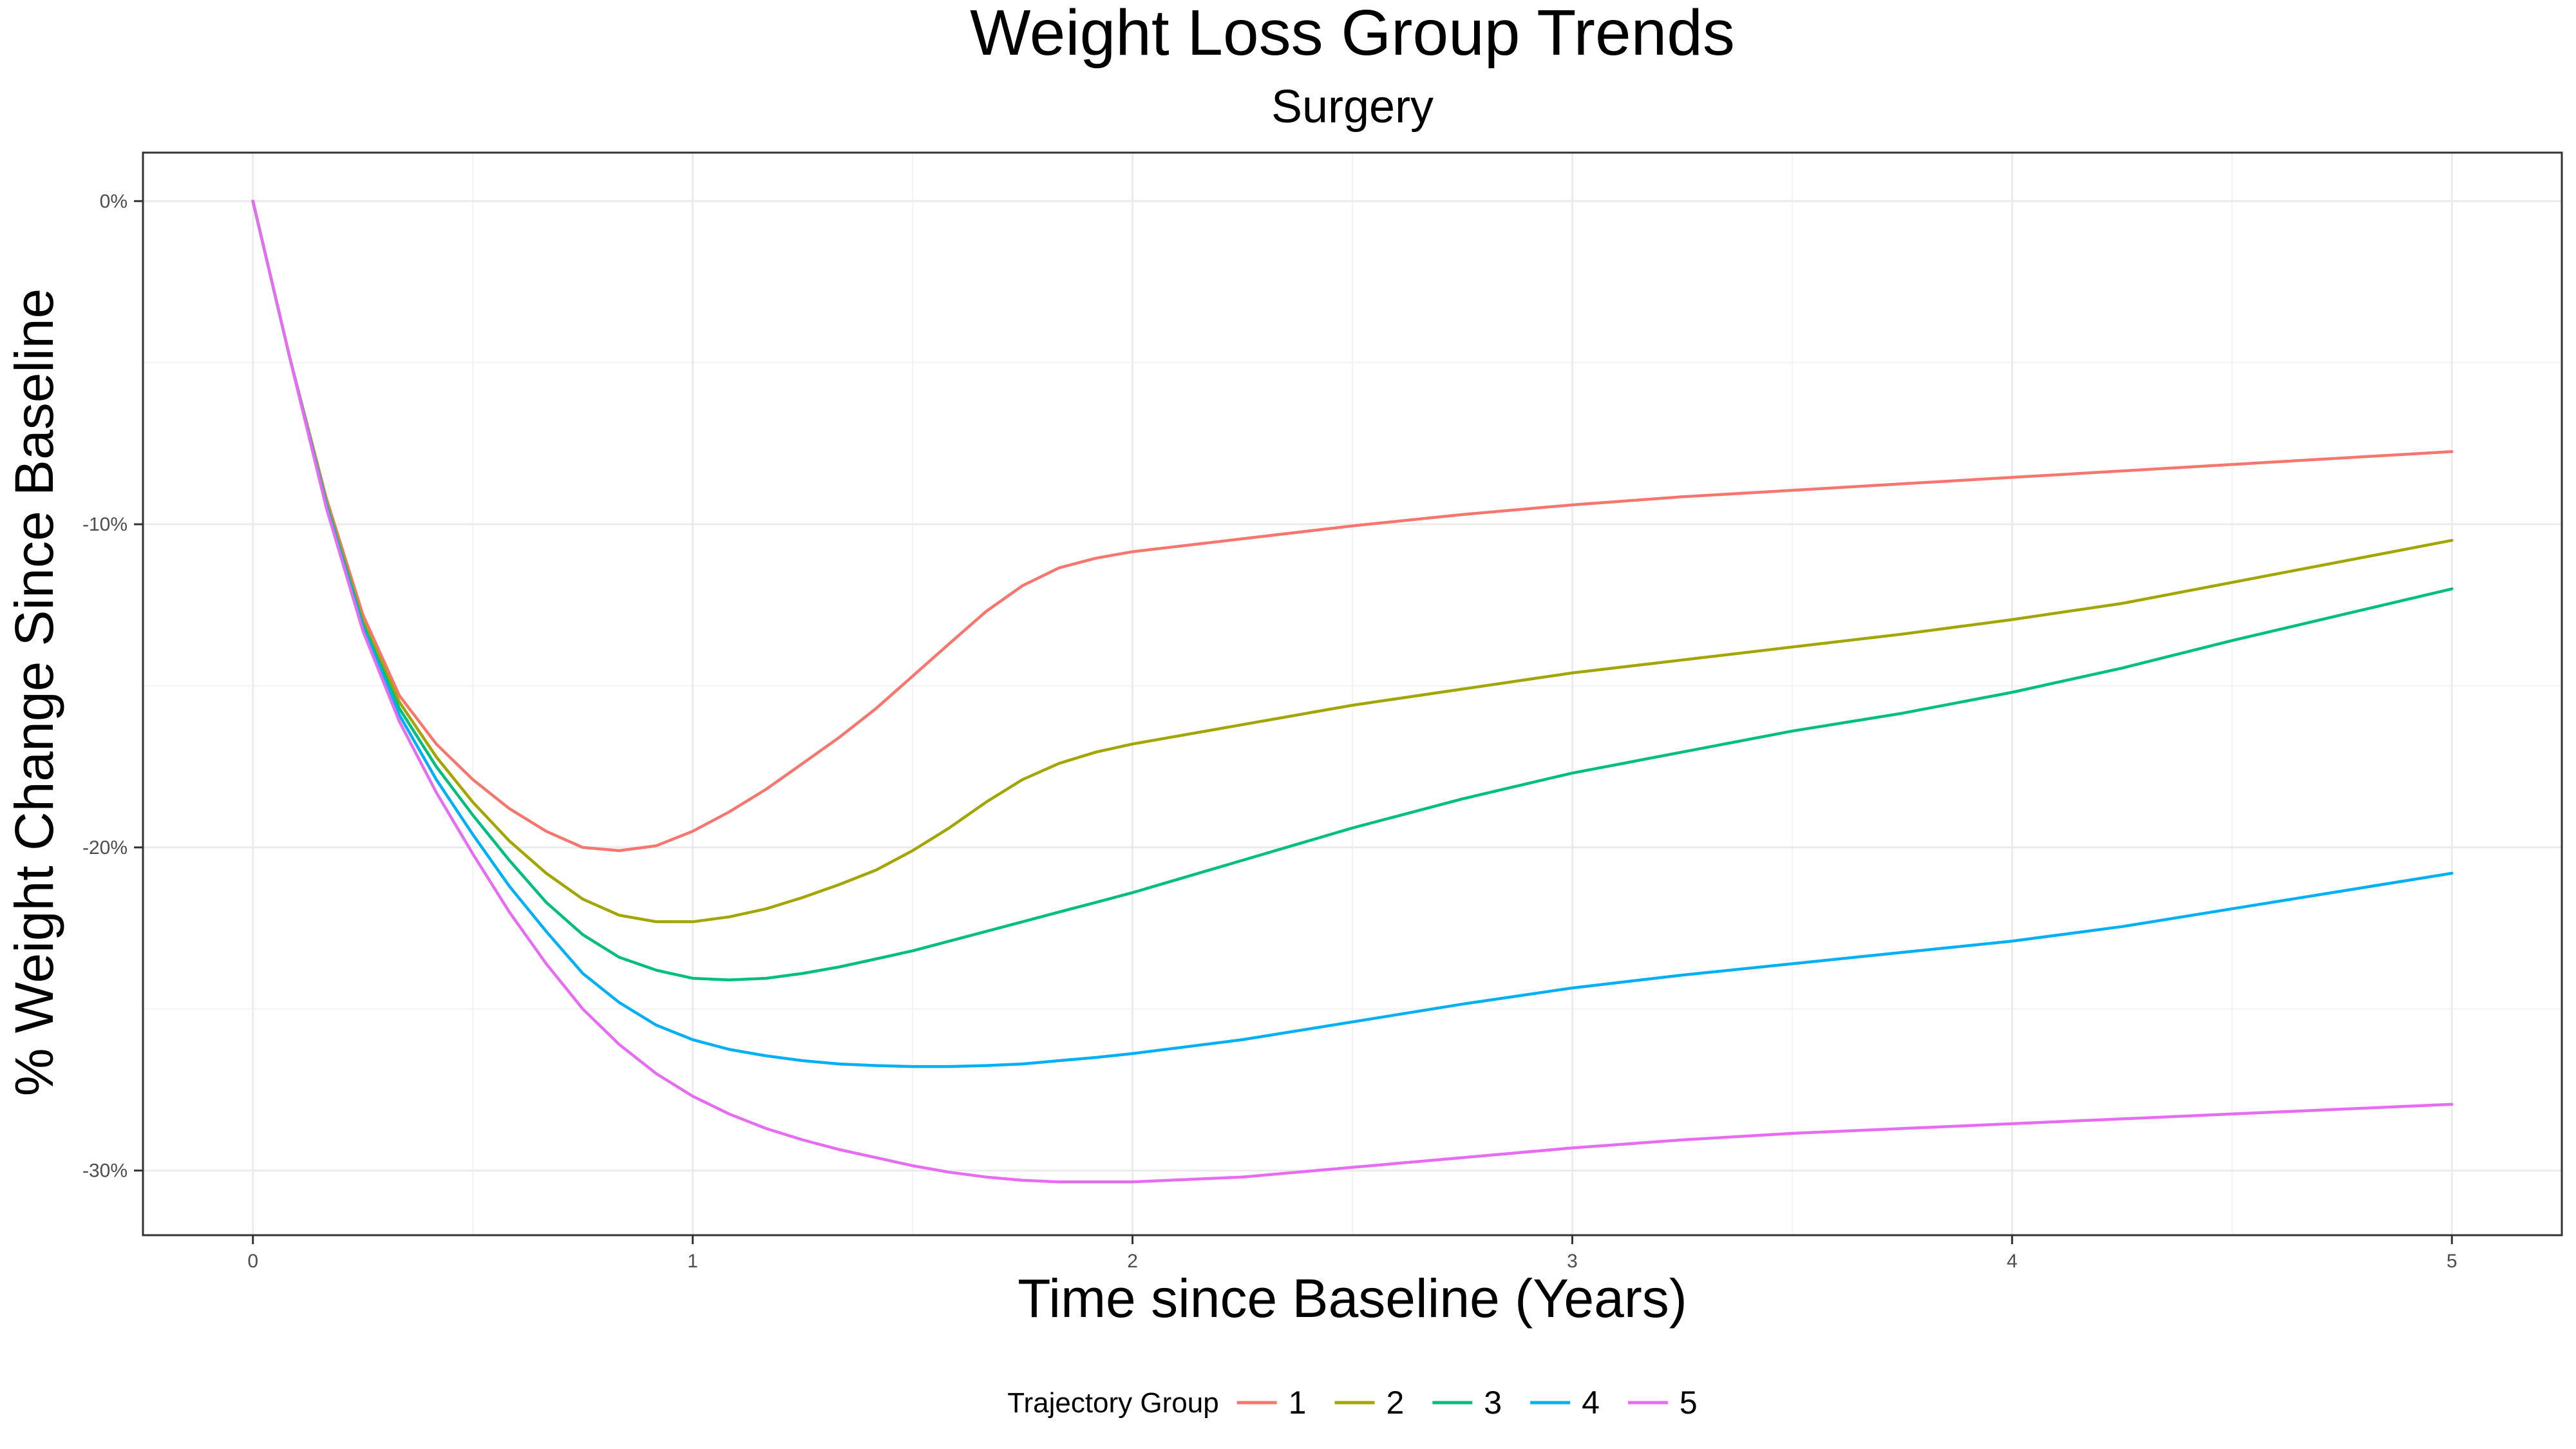  Describe the element at coordinates (1572, 1261) in the screenshot. I see `x-tick-label: 3` at that location.